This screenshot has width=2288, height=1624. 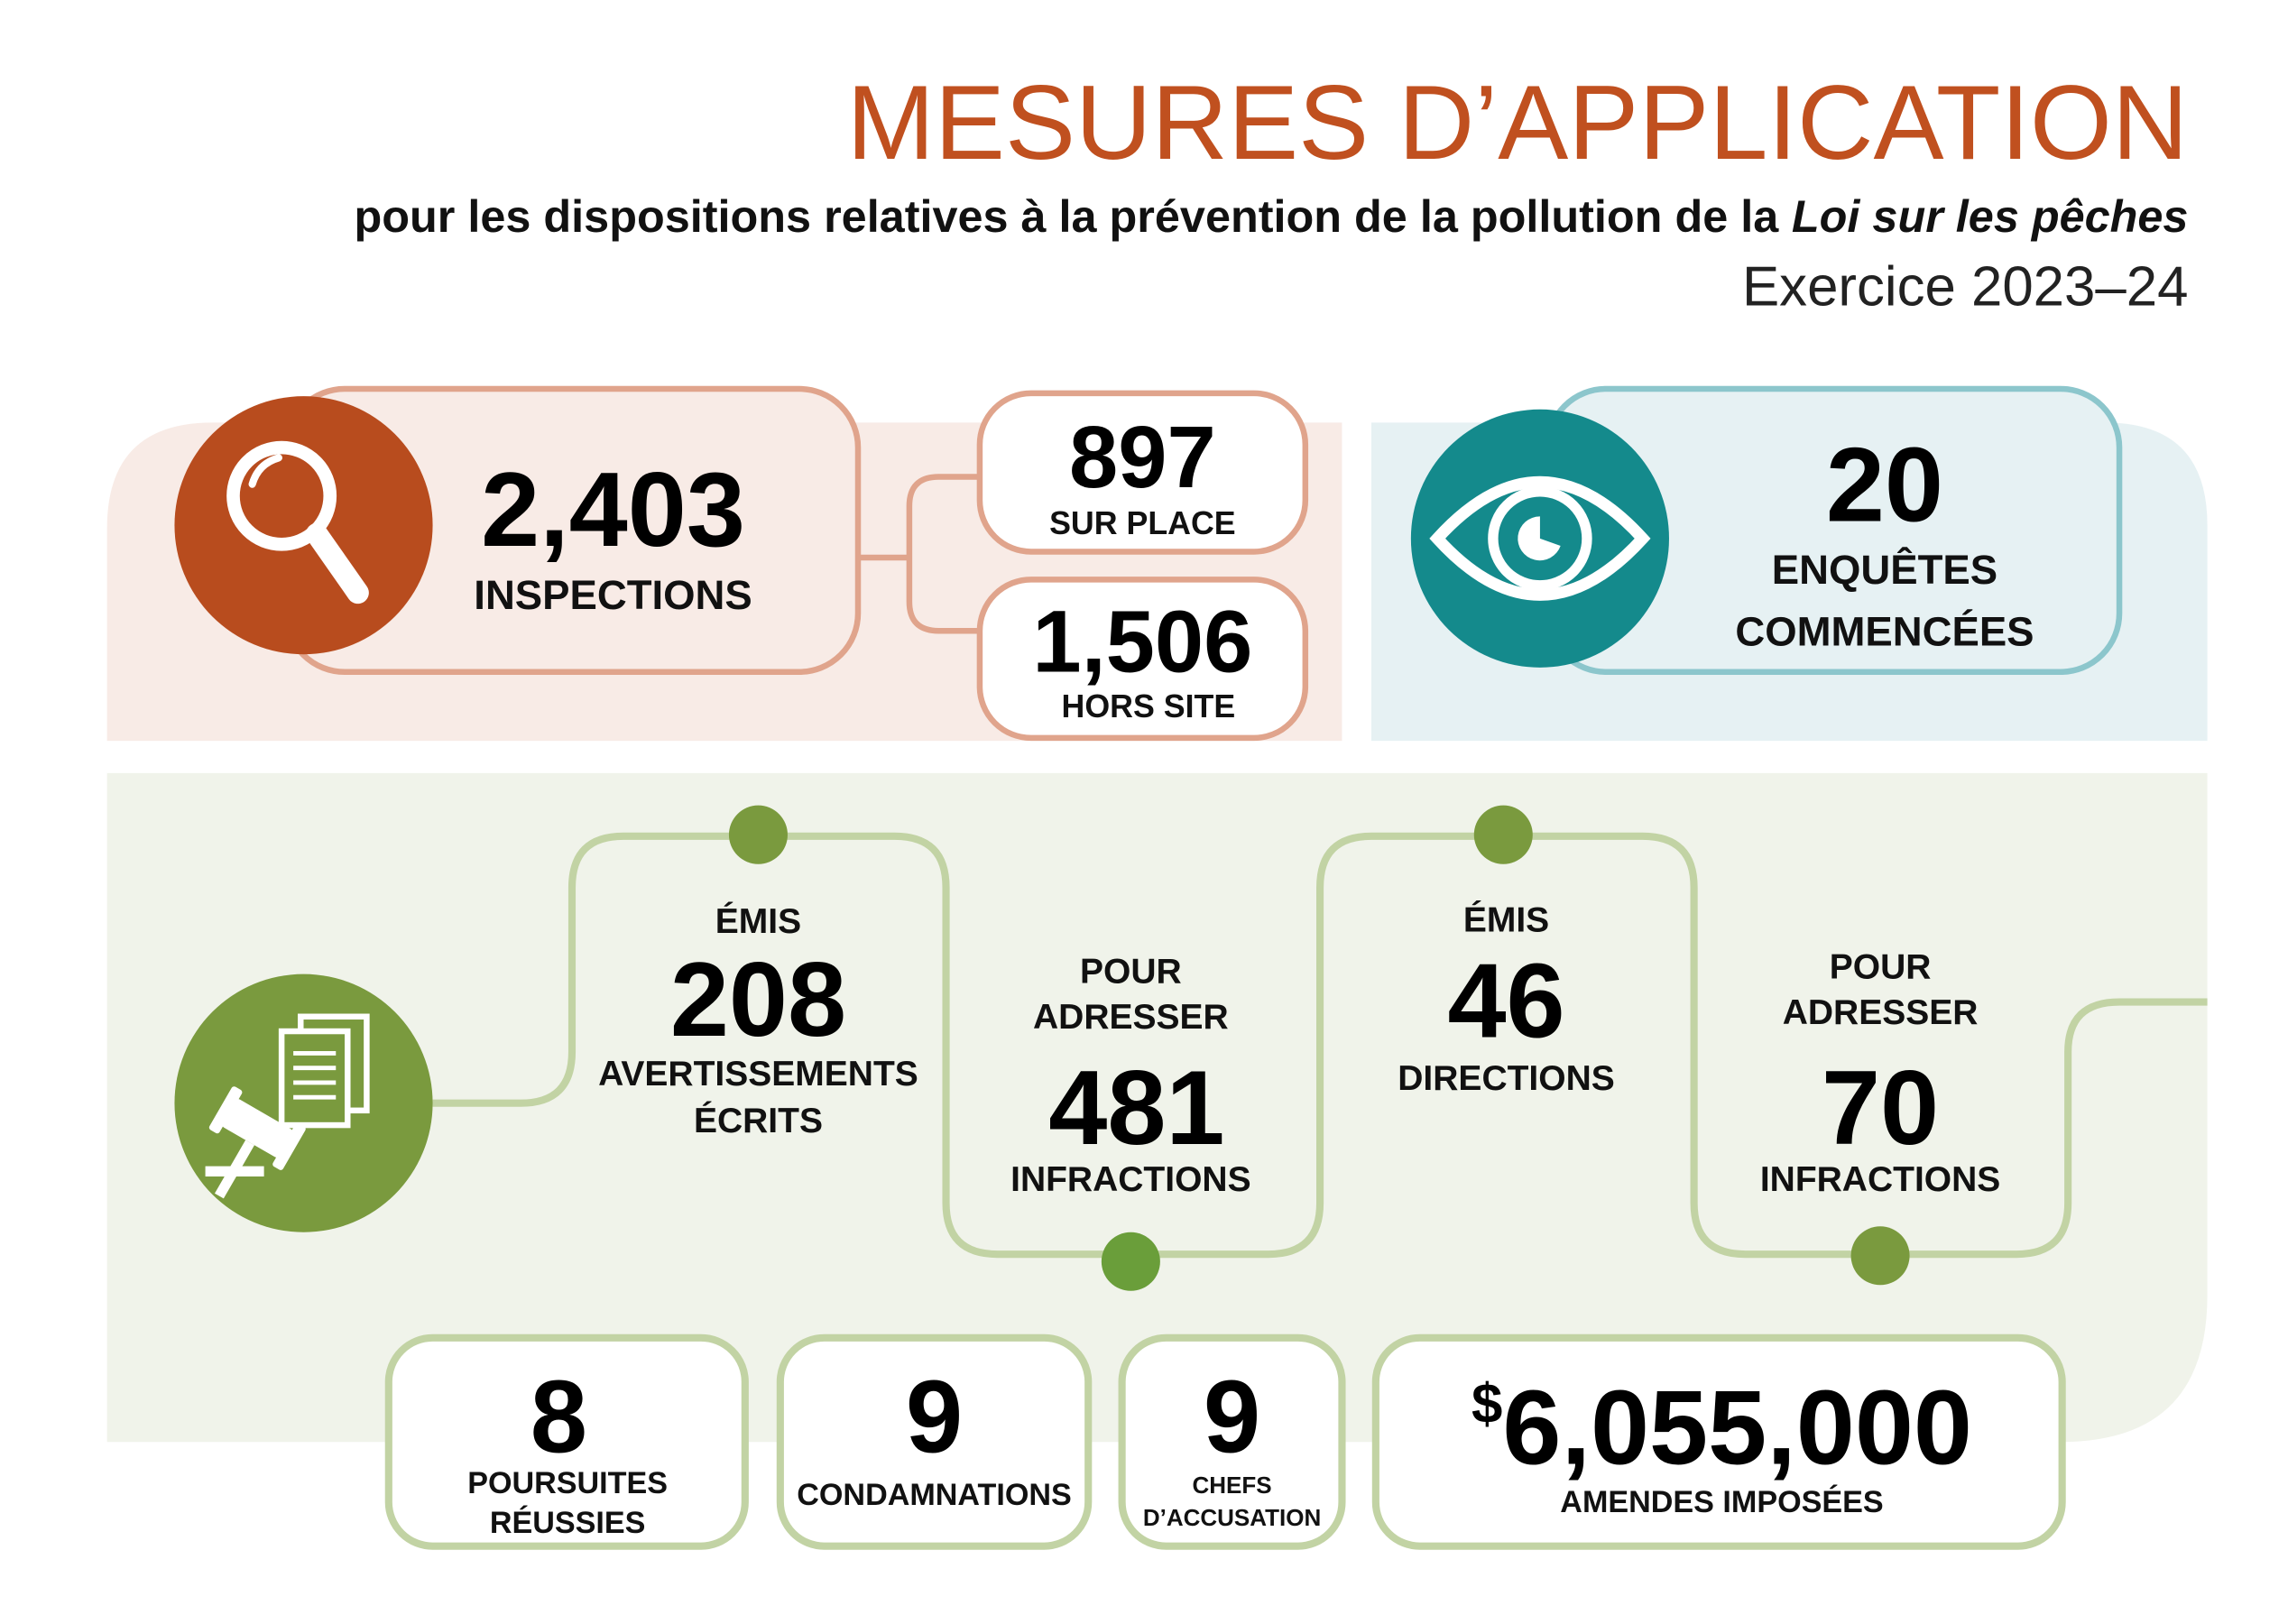 What do you see at coordinates (758, 921) in the screenshot?
I see `warnings-prefix: ÉMIS` at bounding box center [758, 921].